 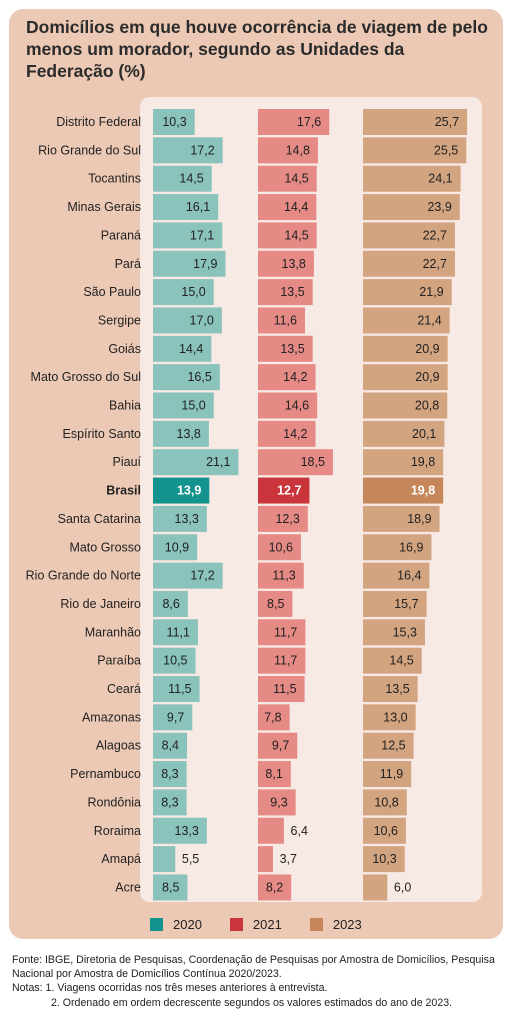 I want to click on data-label-2023: 16,4, so click(x=409, y=576).